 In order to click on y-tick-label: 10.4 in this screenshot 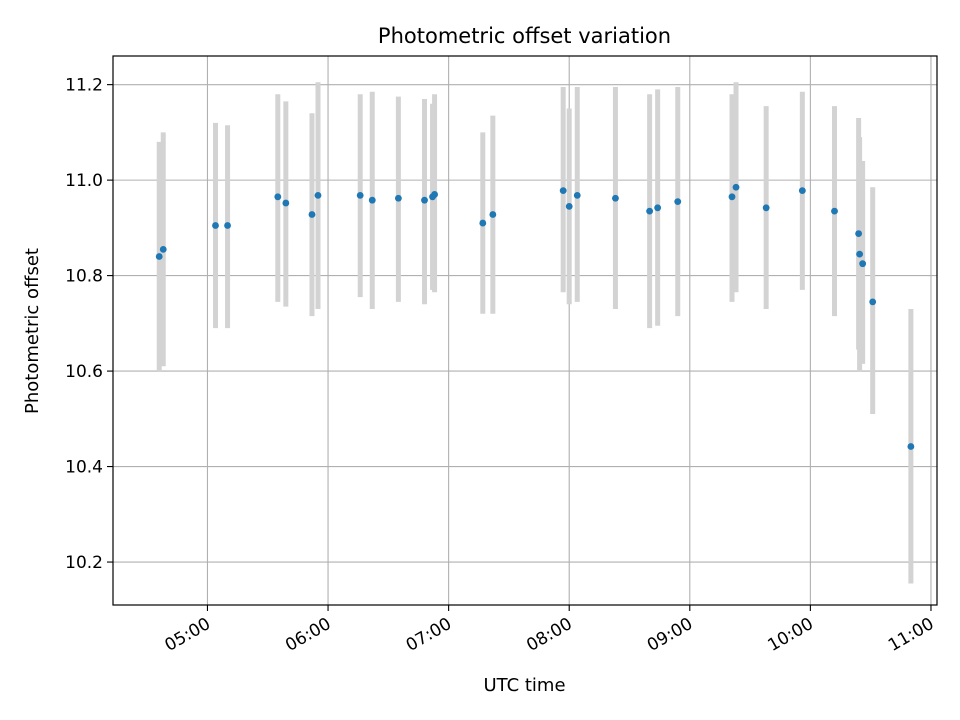, I will do `click(84, 468)`.